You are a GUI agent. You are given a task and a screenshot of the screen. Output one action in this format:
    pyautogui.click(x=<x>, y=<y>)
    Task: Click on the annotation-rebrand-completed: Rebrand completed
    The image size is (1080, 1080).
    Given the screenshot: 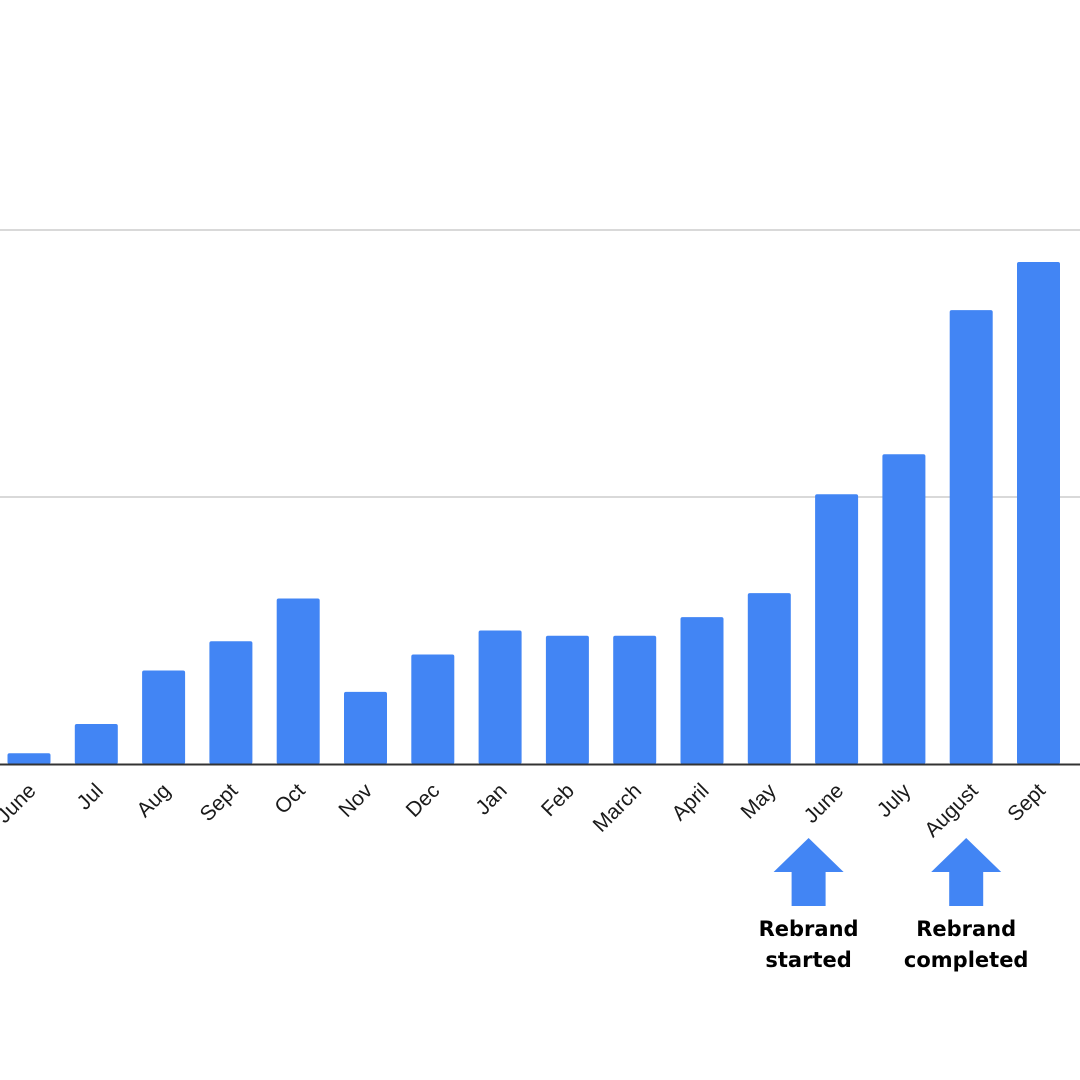 What is the action you would take?
    pyautogui.click(x=966, y=905)
    